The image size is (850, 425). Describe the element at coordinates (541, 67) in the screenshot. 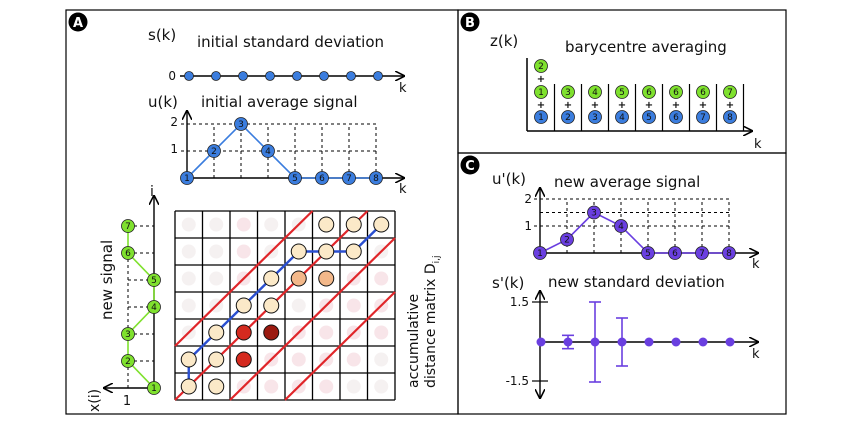

I see `b-col1-green-2-label: 2` at that location.